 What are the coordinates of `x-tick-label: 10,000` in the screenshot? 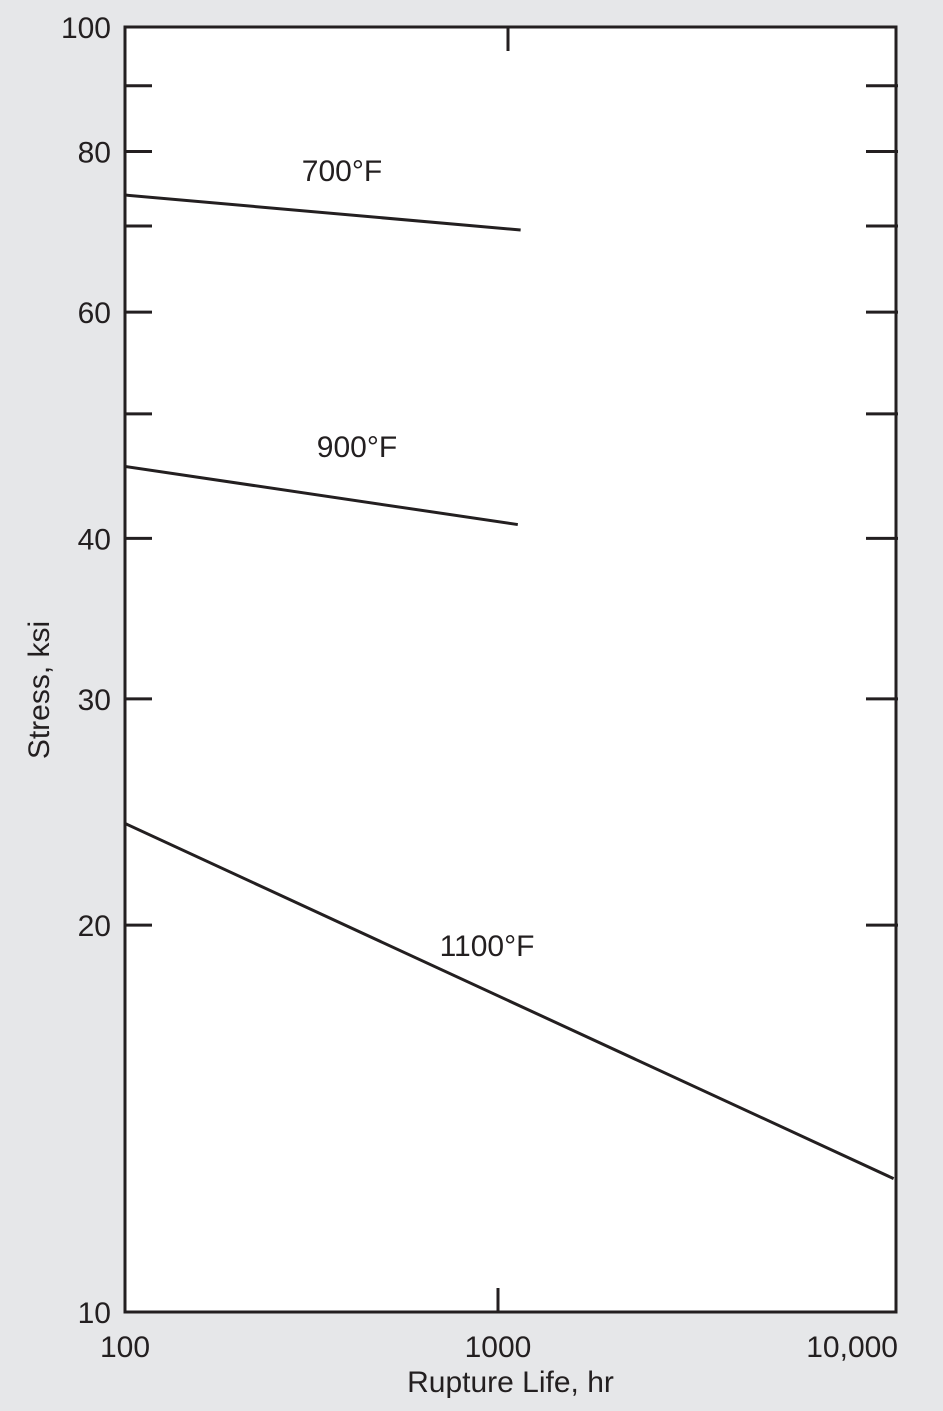 It's located at (852, 1347).